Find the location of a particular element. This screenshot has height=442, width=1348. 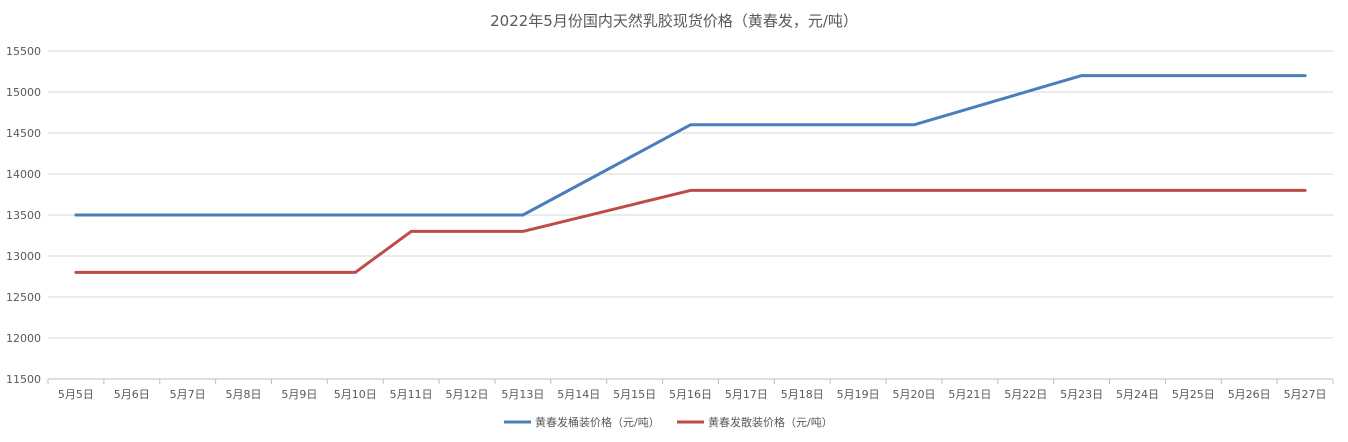

x-tick-label: 5月10日 is located at coordinates (355, 394).